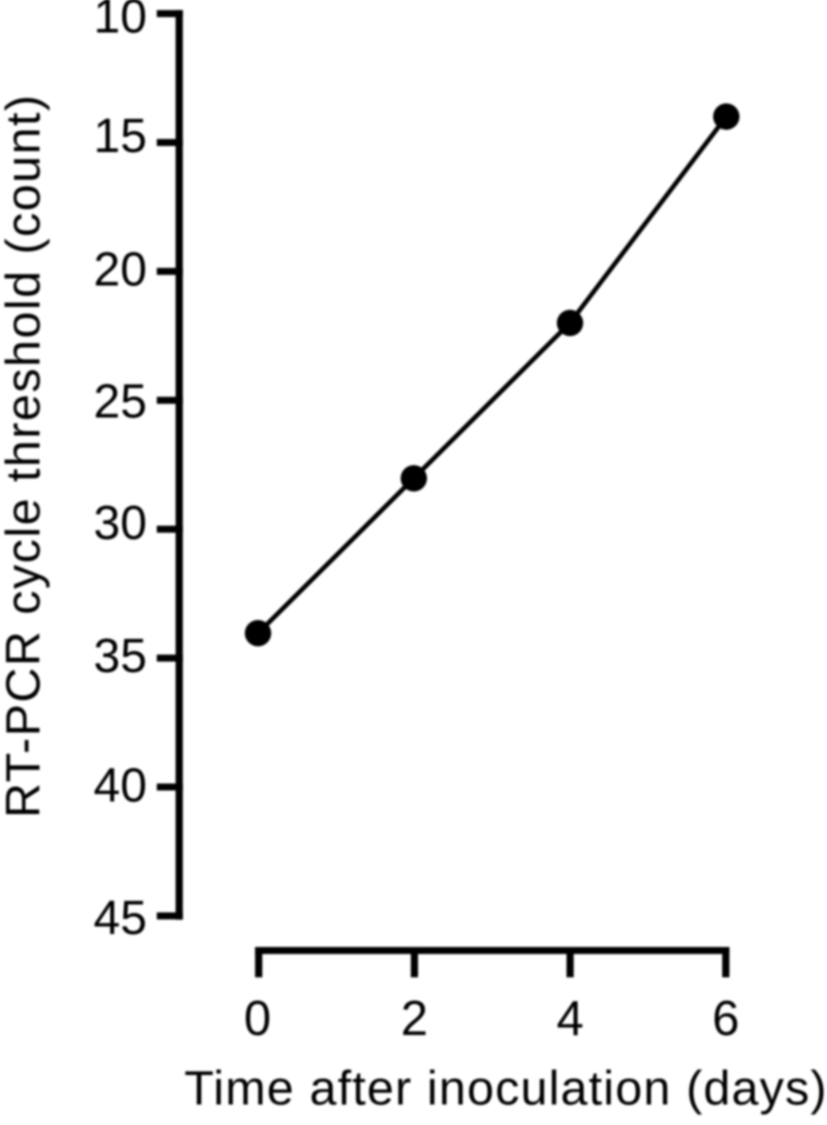 The image size is (827, 1125). What do you see at coordinates (120, 136) in the screenshot?
I see `svg-text: 15` at bounding box center [120, 136].